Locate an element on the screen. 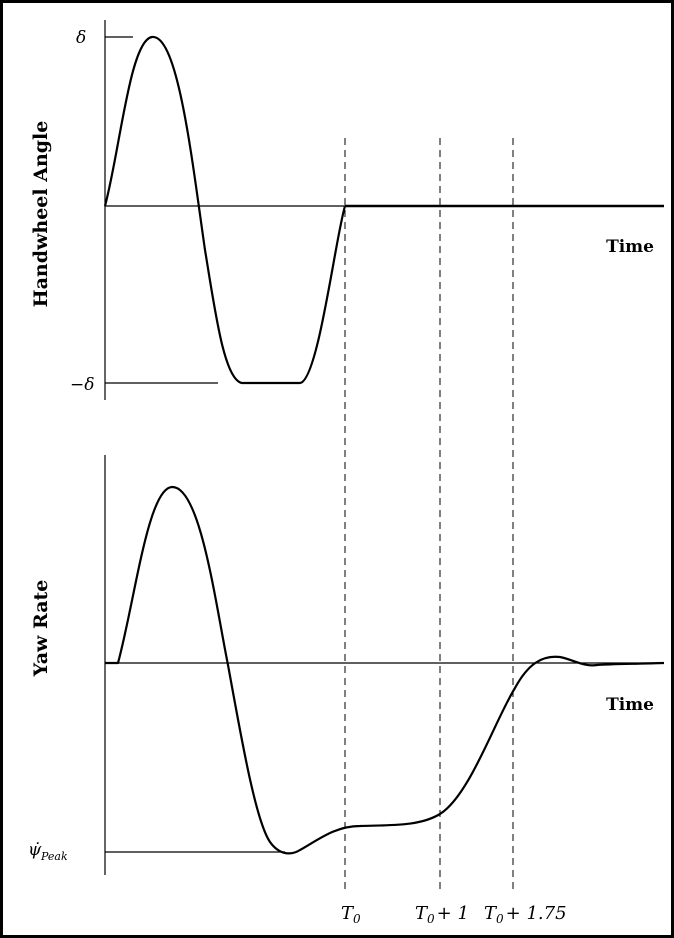  t1-label-sub: 0 is located at coordinates (431, 919).